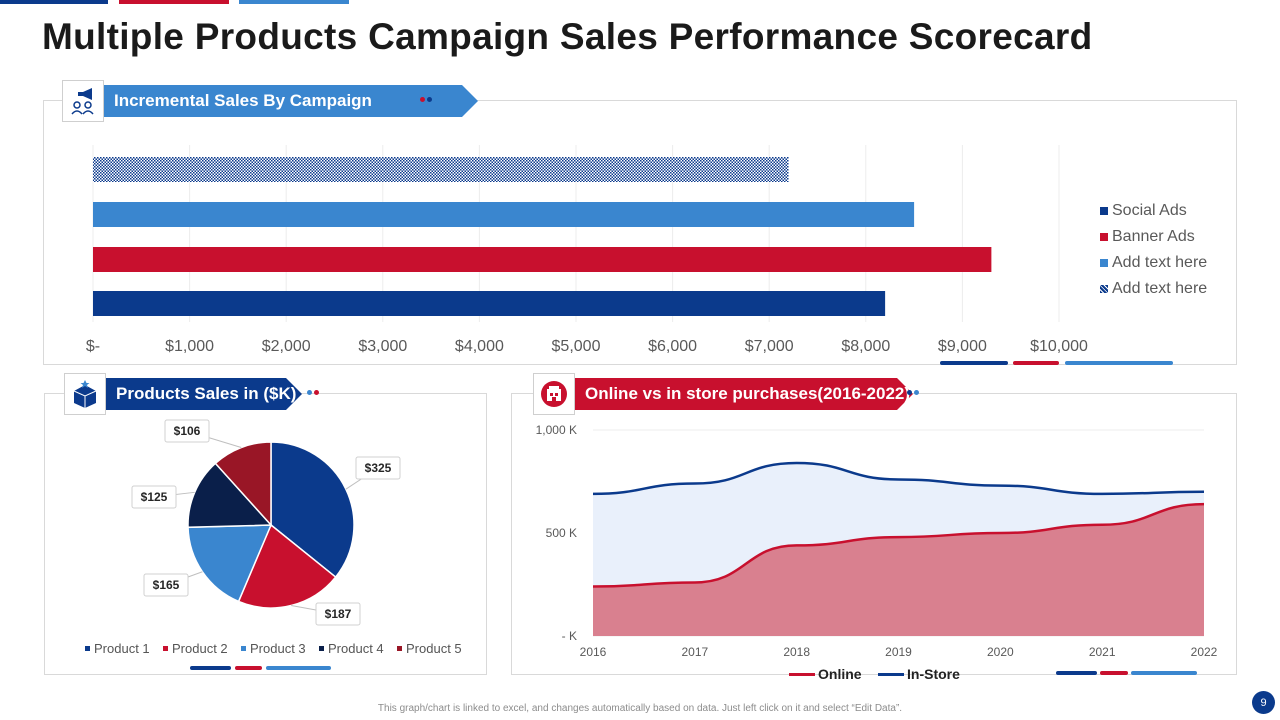 This screenshot has width=1280, height=720. I want to click on bar-header-ribbon, so click(291, 101).